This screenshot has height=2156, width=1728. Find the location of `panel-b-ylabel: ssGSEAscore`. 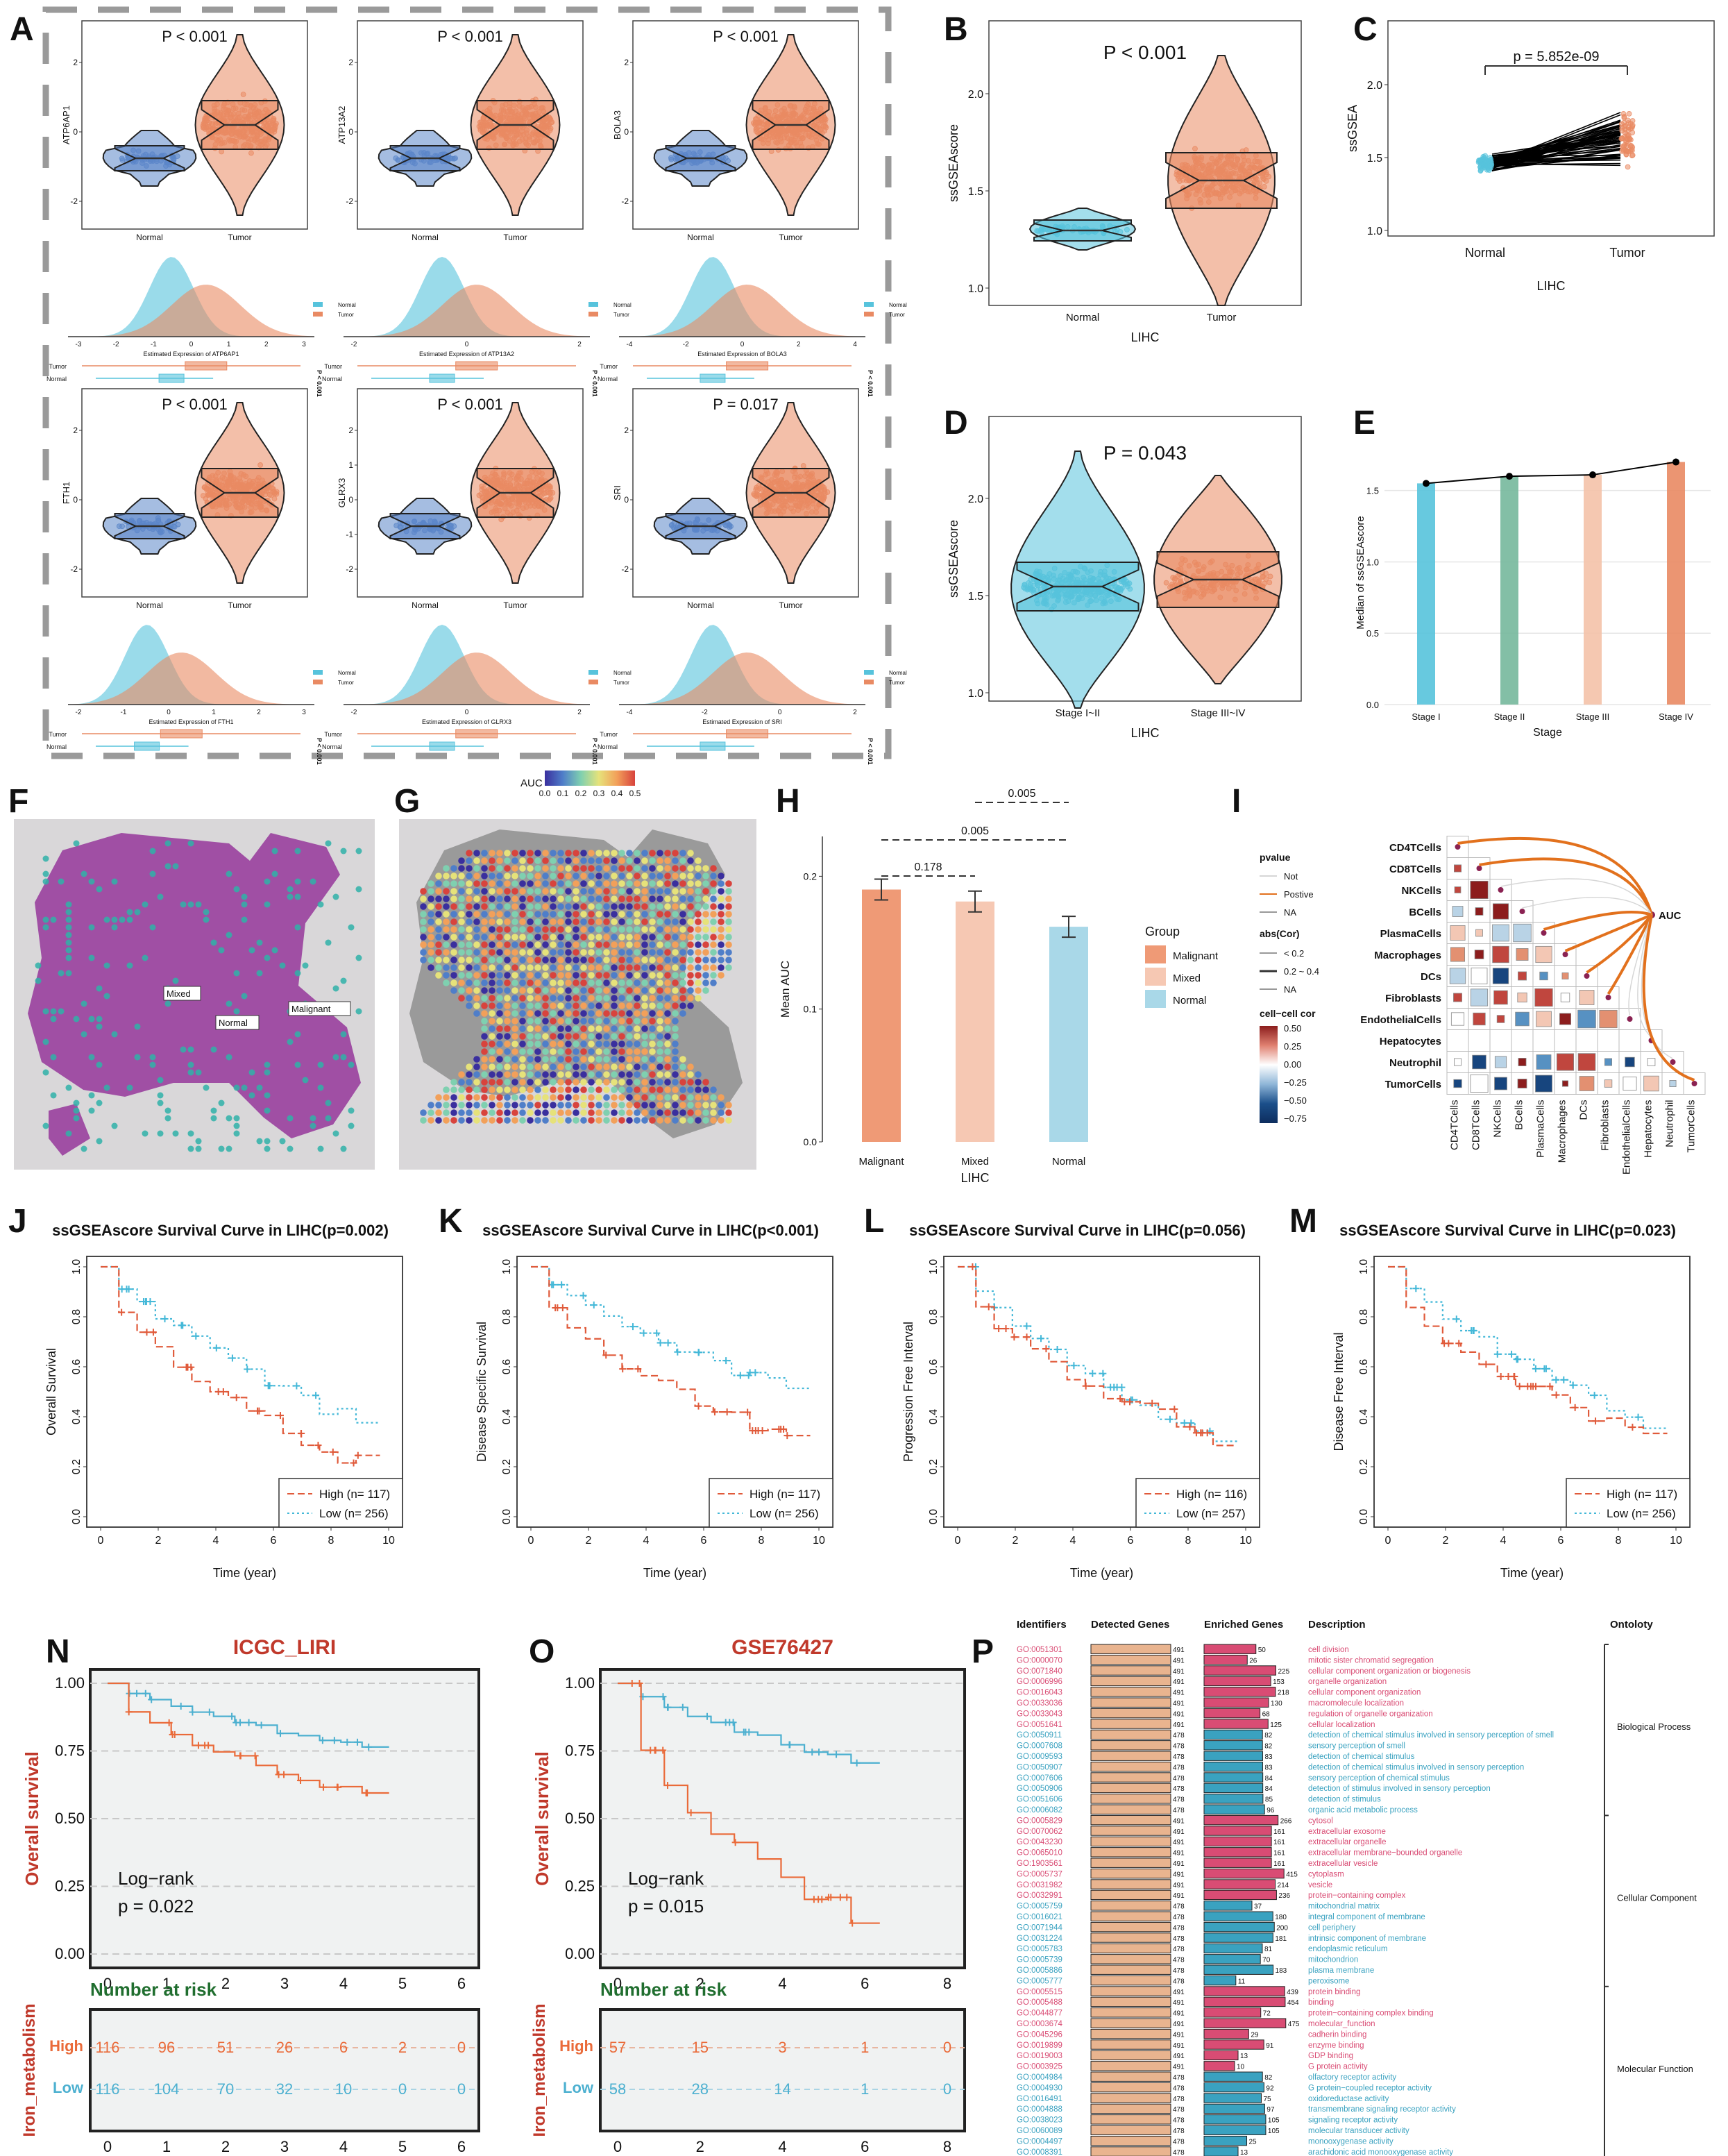

panel-b-ylabel: ssGSEAscore is located at coordinates (953, 163).